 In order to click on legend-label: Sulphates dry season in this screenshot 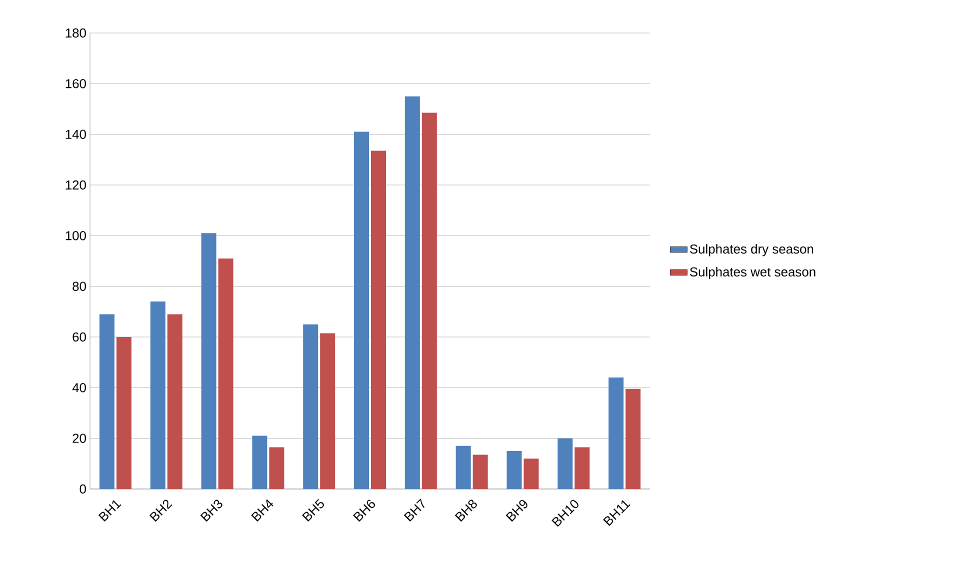, I will do `click(752, 250)`.